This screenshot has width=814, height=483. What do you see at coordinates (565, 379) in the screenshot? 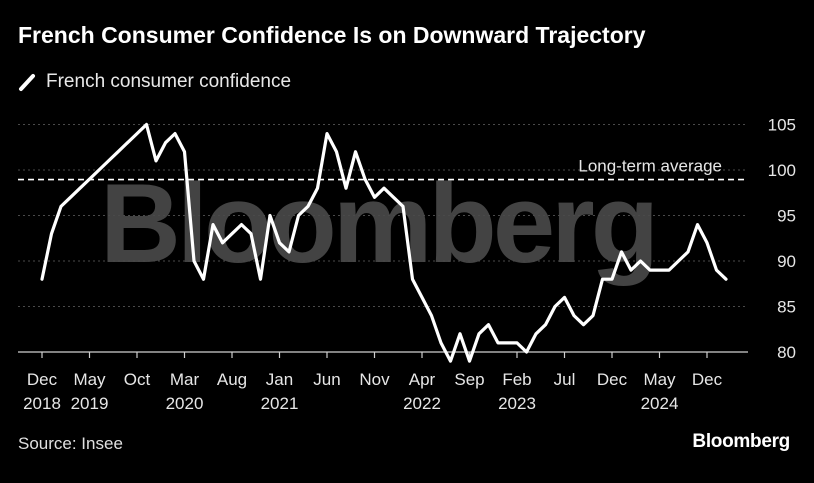
I see `x-tick-label: Jul` at bounding box center [565, 379].